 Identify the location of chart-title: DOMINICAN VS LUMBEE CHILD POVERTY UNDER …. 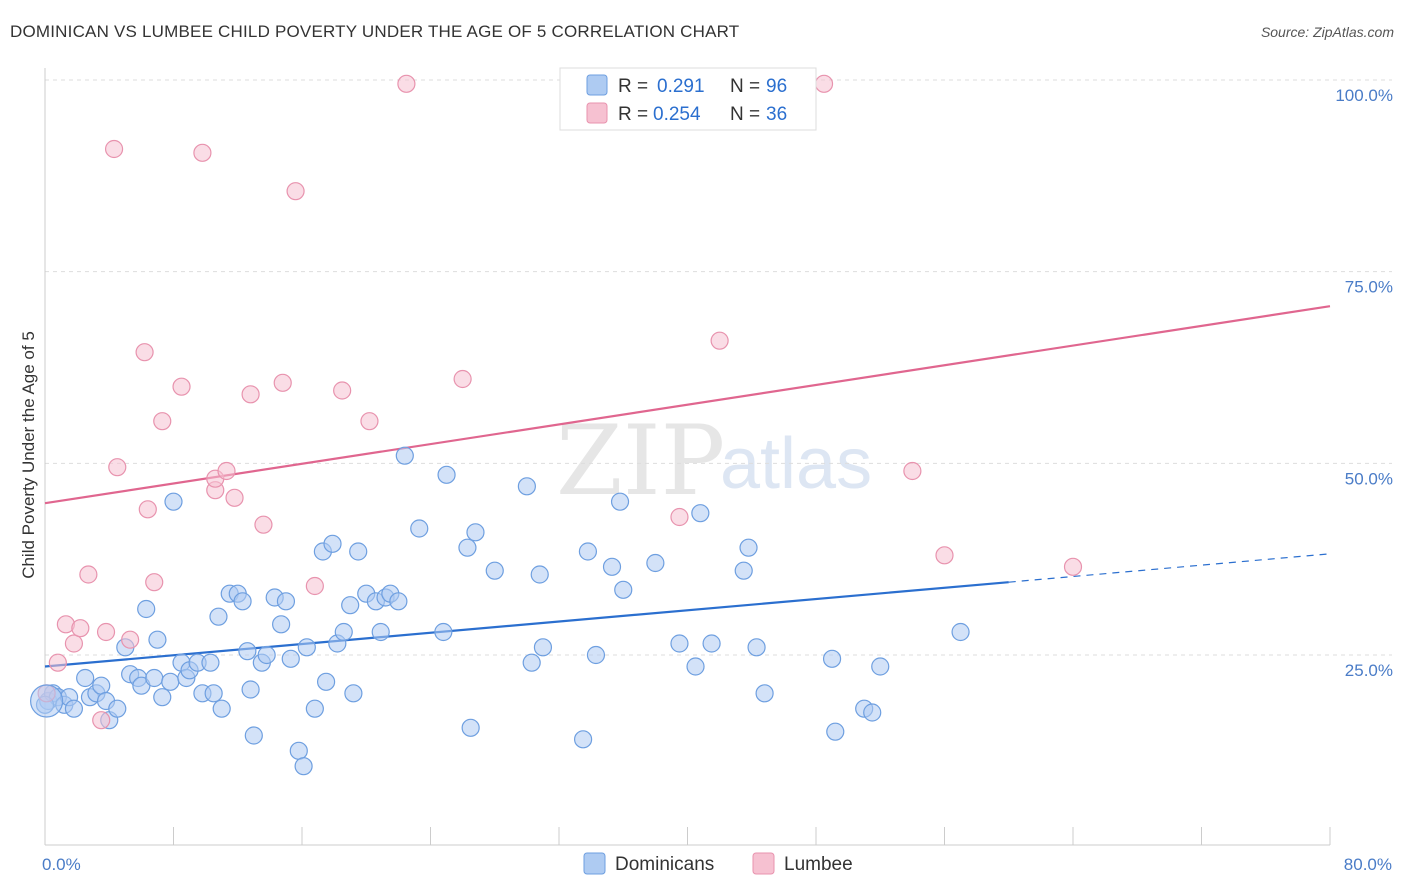
(375, 31).